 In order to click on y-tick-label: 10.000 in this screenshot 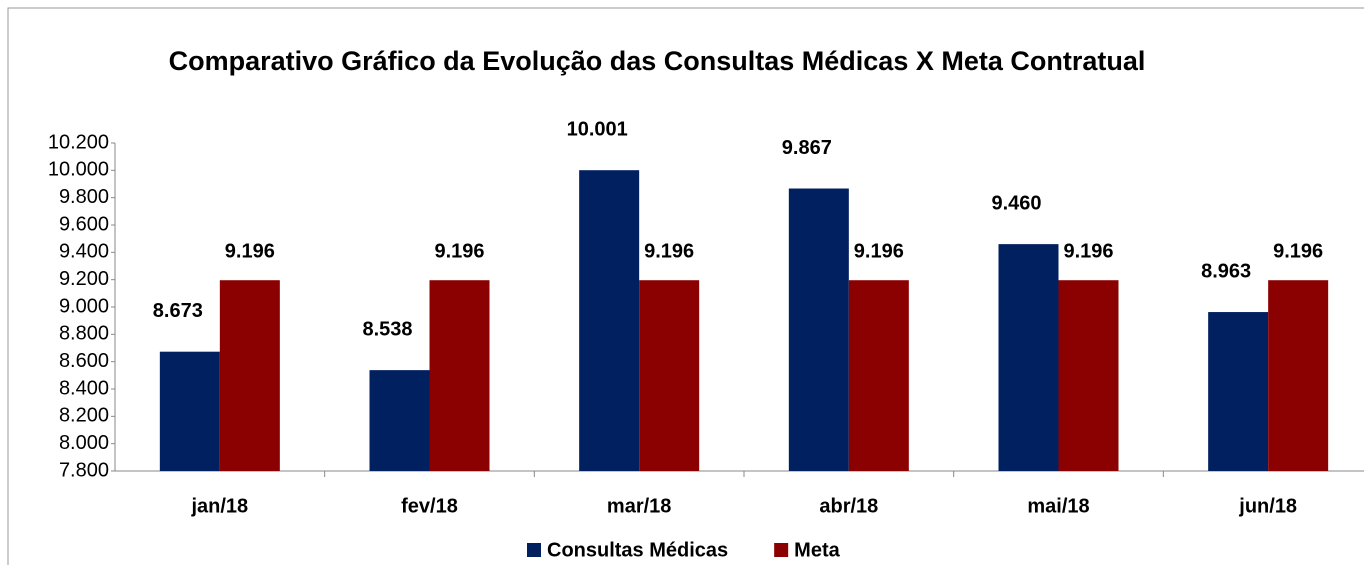, I will do `click(78, 170)`.